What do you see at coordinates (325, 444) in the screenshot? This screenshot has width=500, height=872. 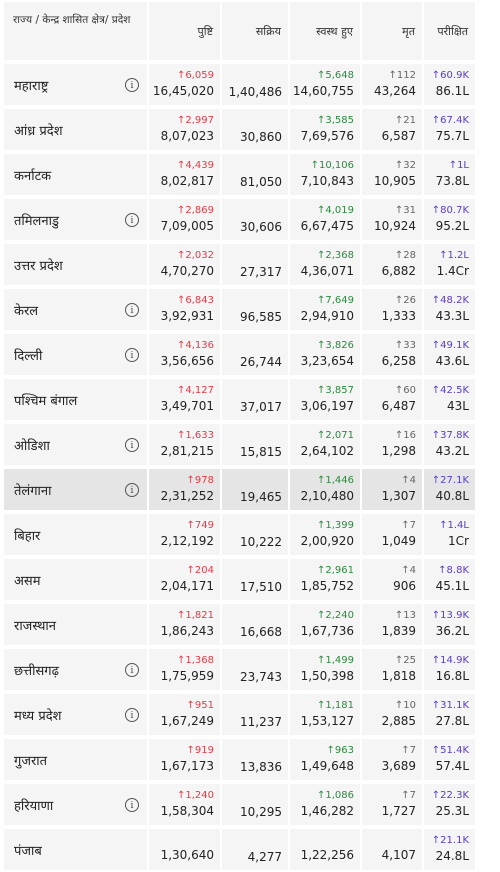 I see `cell-recovered: ↑2,071 2,64,102` at bounding box center [325, 444].